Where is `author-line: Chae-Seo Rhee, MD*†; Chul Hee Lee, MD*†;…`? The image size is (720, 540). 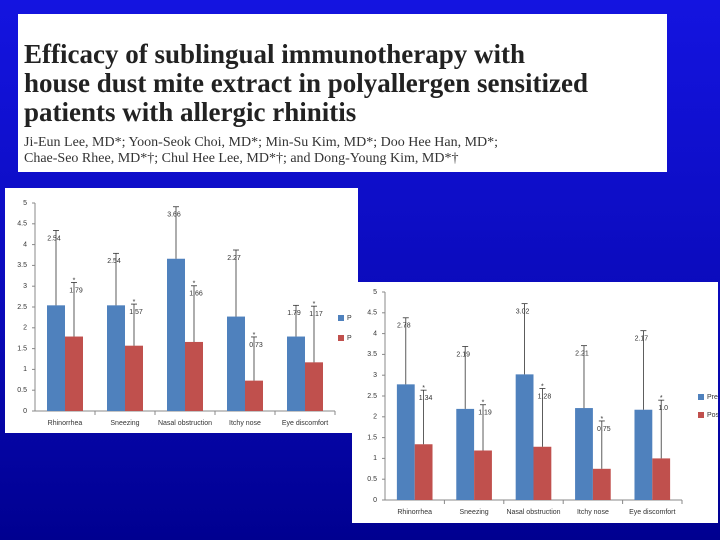 author-line: Chae-Seo Rhee, MD*†; Chul Hee Lee, MD*†;… is located at coordinates (241, 158).